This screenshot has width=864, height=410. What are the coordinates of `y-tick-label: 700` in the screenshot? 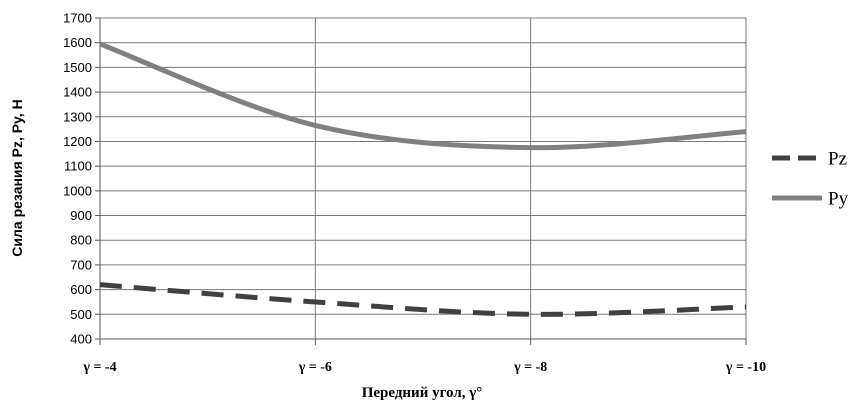 It's located at (81, 264).